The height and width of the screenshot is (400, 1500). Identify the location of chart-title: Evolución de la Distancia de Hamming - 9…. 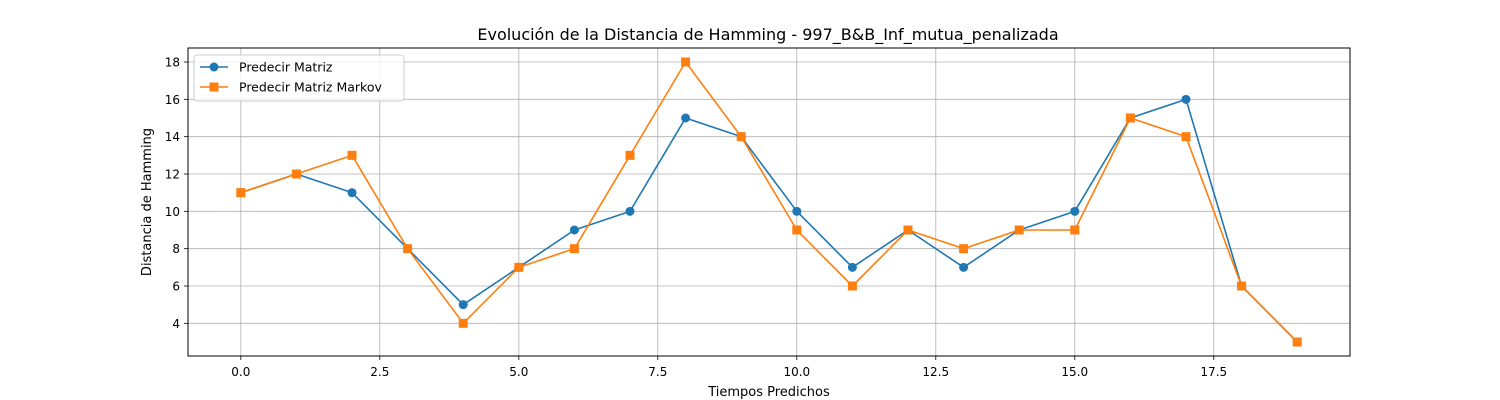
(767, 35).